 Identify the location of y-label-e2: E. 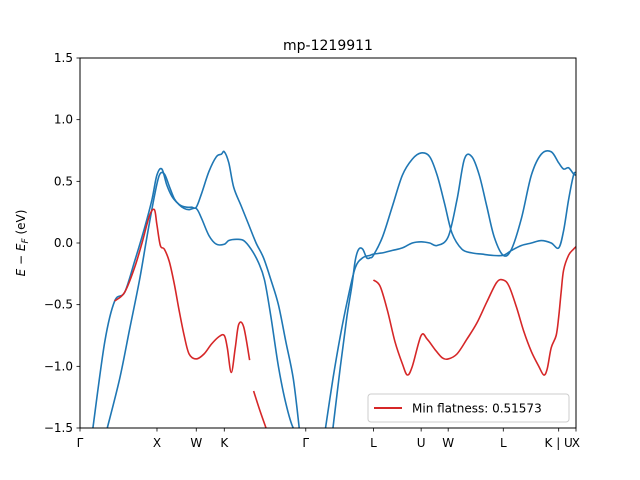
(21, 247).